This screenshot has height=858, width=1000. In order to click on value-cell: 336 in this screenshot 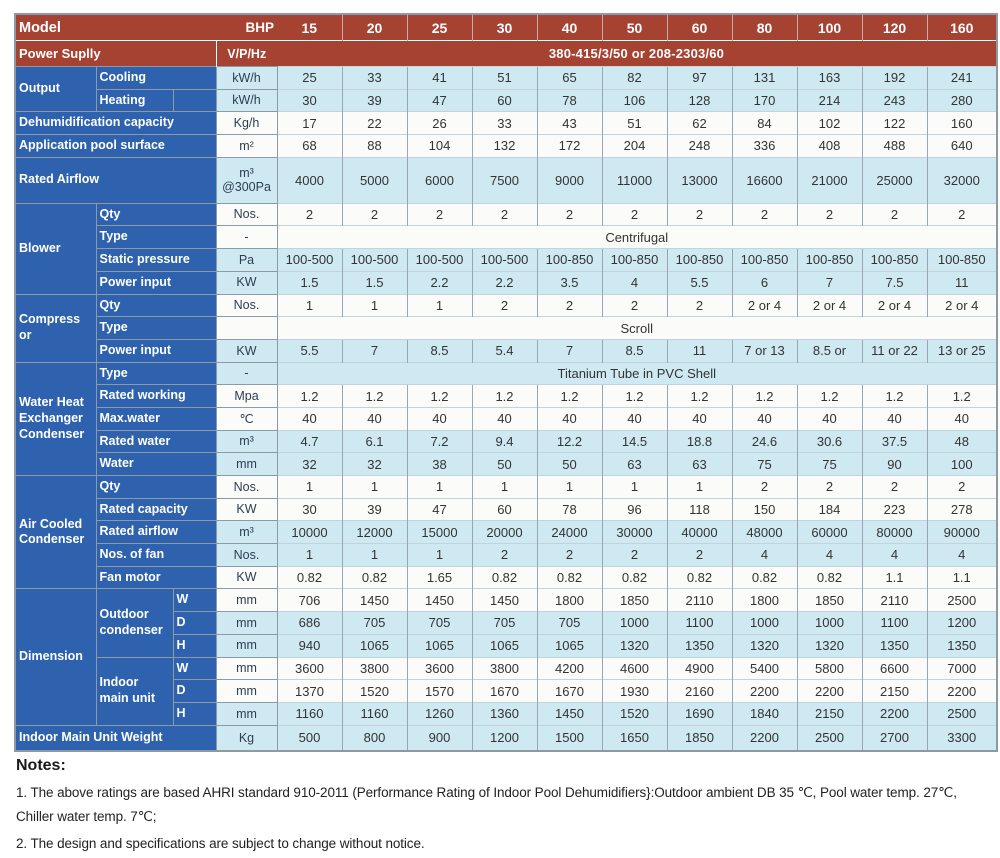, I will do `click(764, 146)`.